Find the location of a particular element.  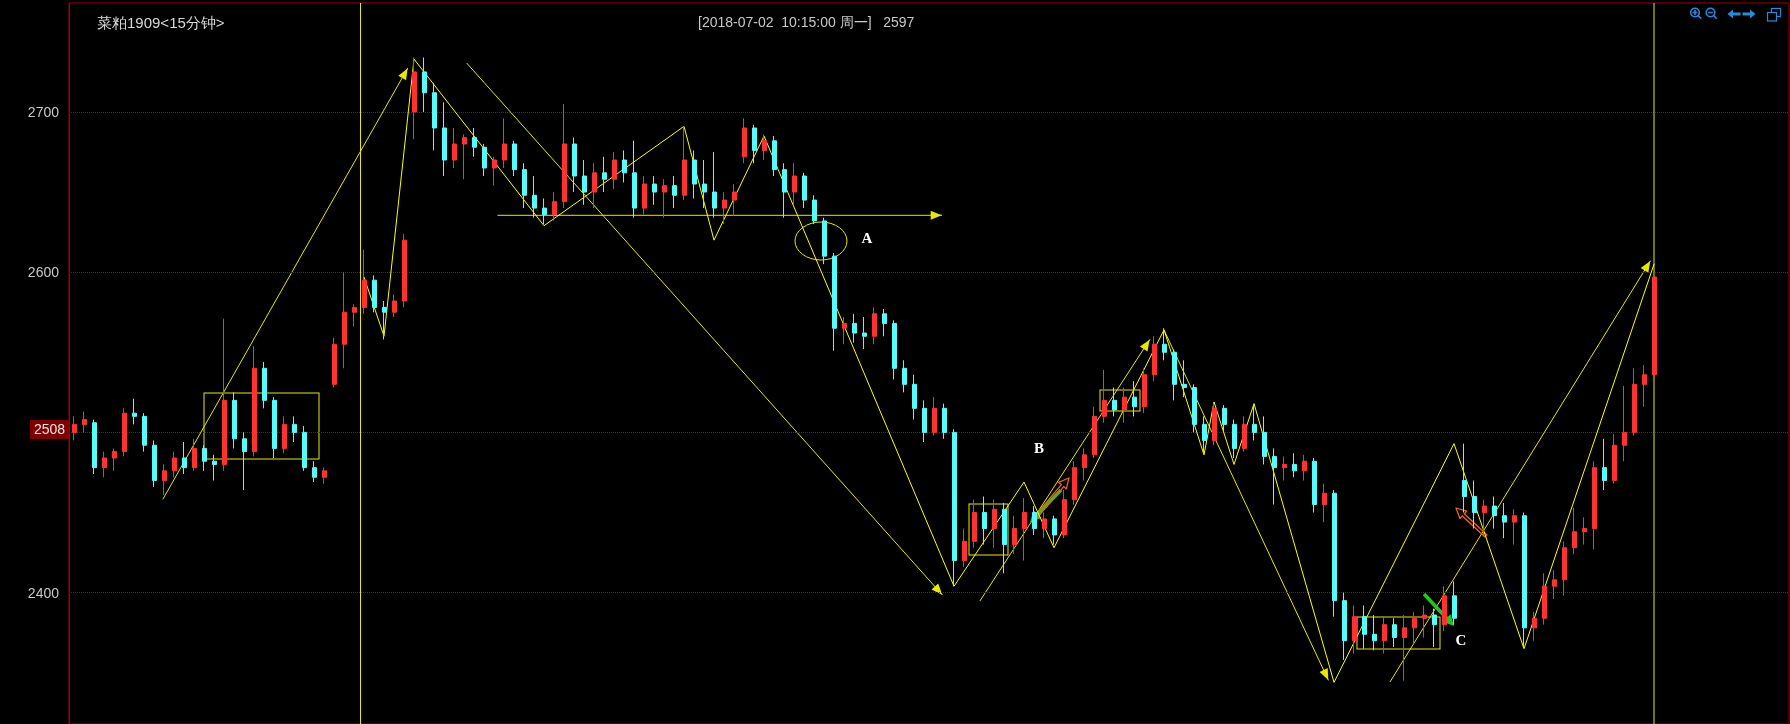

y-tick-label: 2700 is located at coordinates (43, 111).